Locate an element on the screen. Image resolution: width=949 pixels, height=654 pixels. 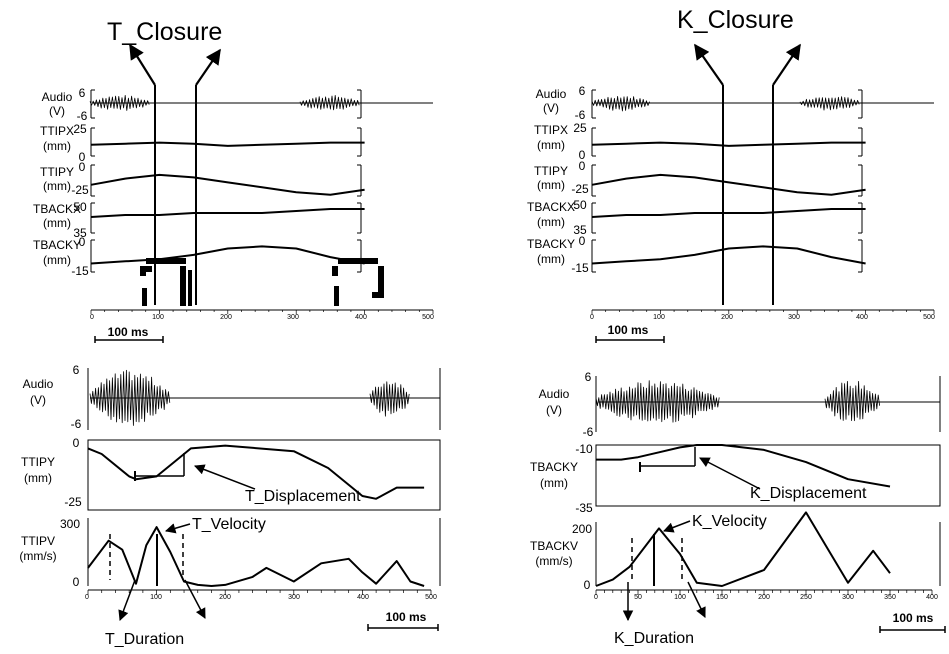
ttipv-trace is located at coordinates (256, 556).